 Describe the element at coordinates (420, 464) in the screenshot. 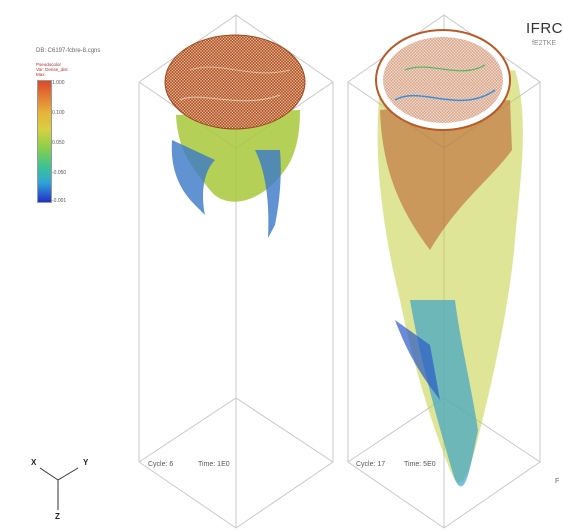

I see `panel-2-time: Time: 5E0` at that location.